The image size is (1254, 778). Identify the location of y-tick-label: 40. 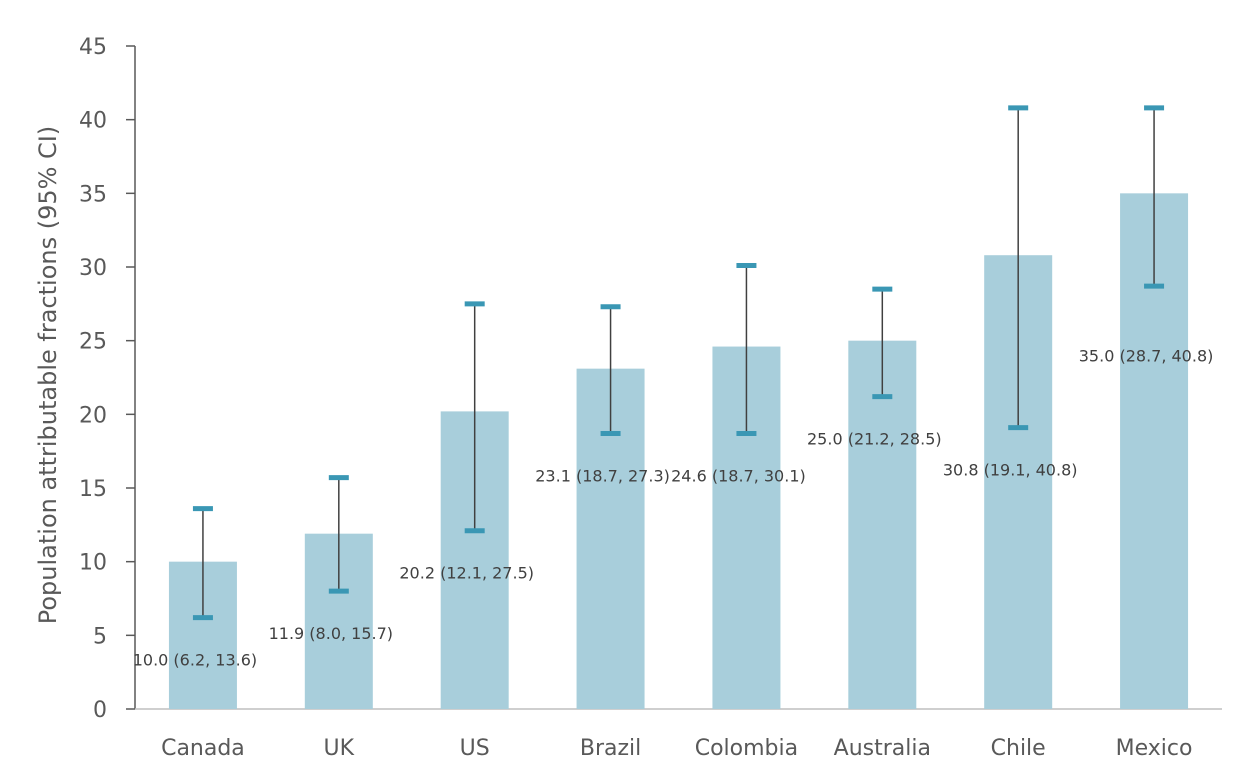
(93, 121).